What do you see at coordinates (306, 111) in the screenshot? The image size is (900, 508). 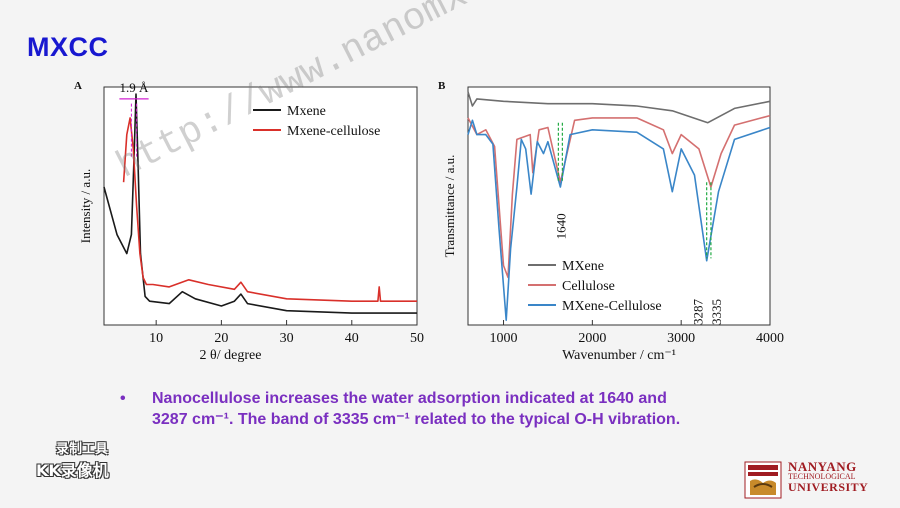 I see `legend-entry: Mxene` at bounding box center [306, 111].